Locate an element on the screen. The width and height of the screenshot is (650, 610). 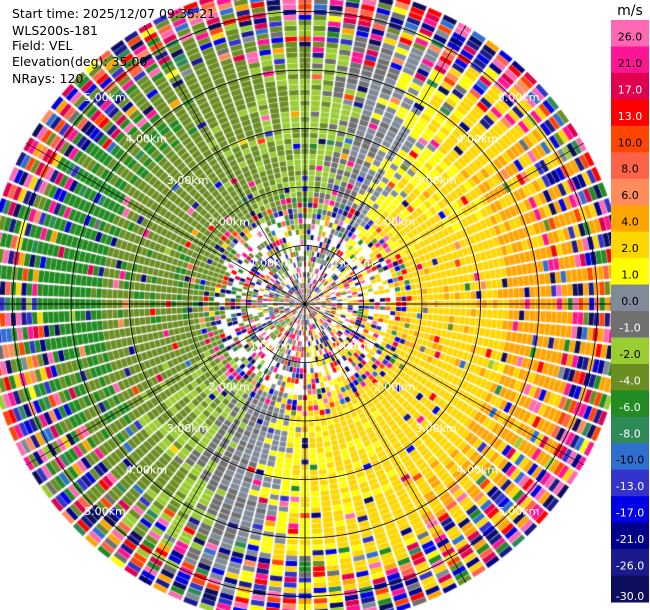
colorbar-tick-label: 1.0 is located at coordinates (630, 275).